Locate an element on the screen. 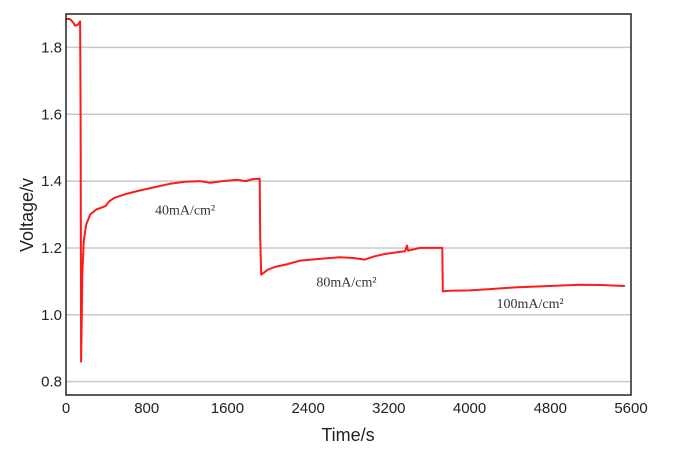  x-tick-label: 4800 is located at coordinates (550, 408).